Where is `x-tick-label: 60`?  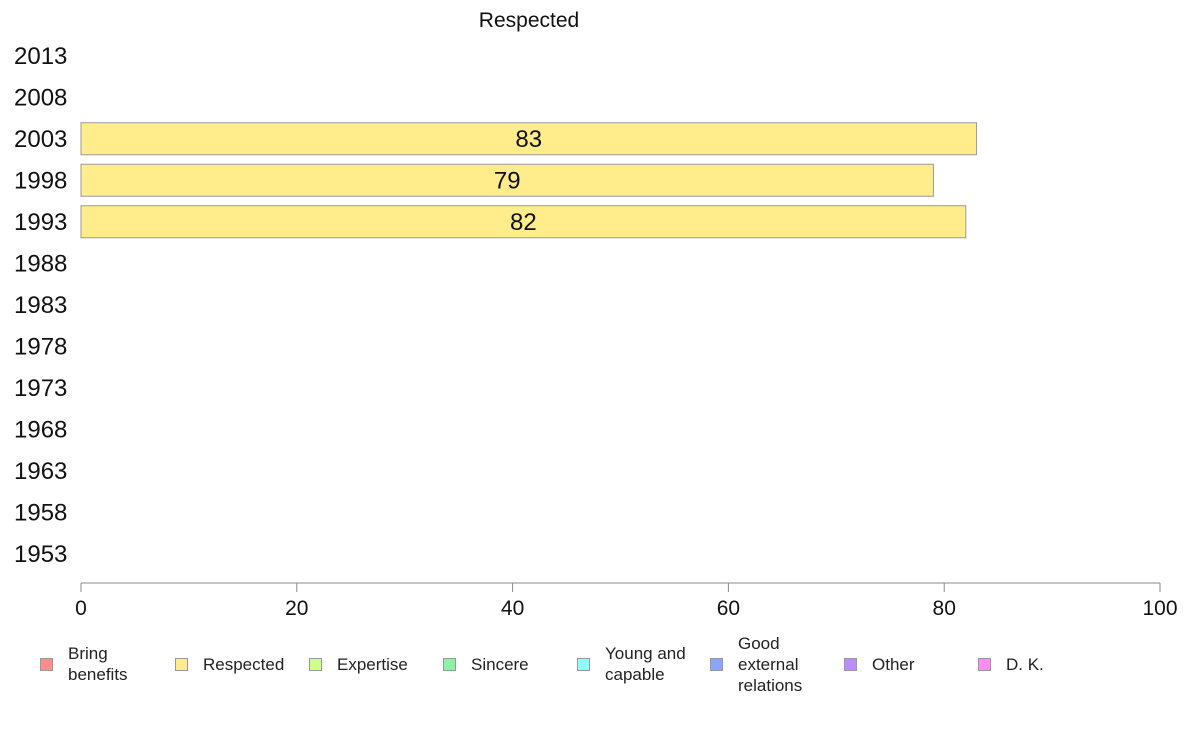
x-tick-label: 60 is located at coordinates (728, 608).